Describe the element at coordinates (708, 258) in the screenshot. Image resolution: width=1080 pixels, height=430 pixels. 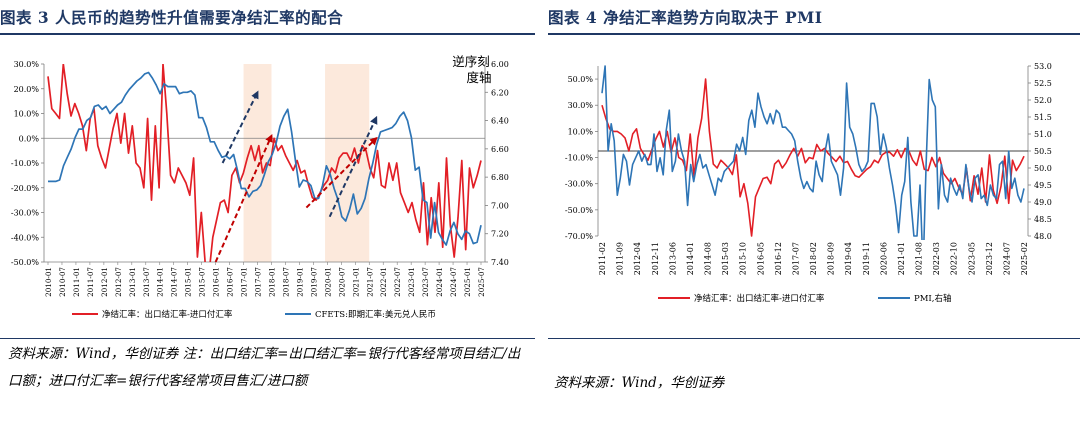
I see `x-tick-label: 2014-08` at that location.